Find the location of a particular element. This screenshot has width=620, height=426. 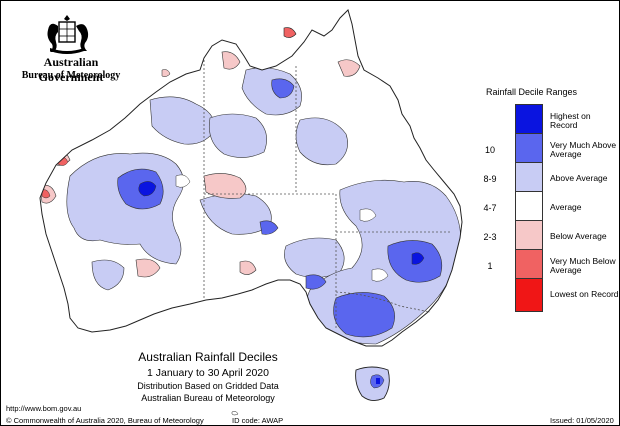

legend-swatch-above is located at coordinates (529, 179).